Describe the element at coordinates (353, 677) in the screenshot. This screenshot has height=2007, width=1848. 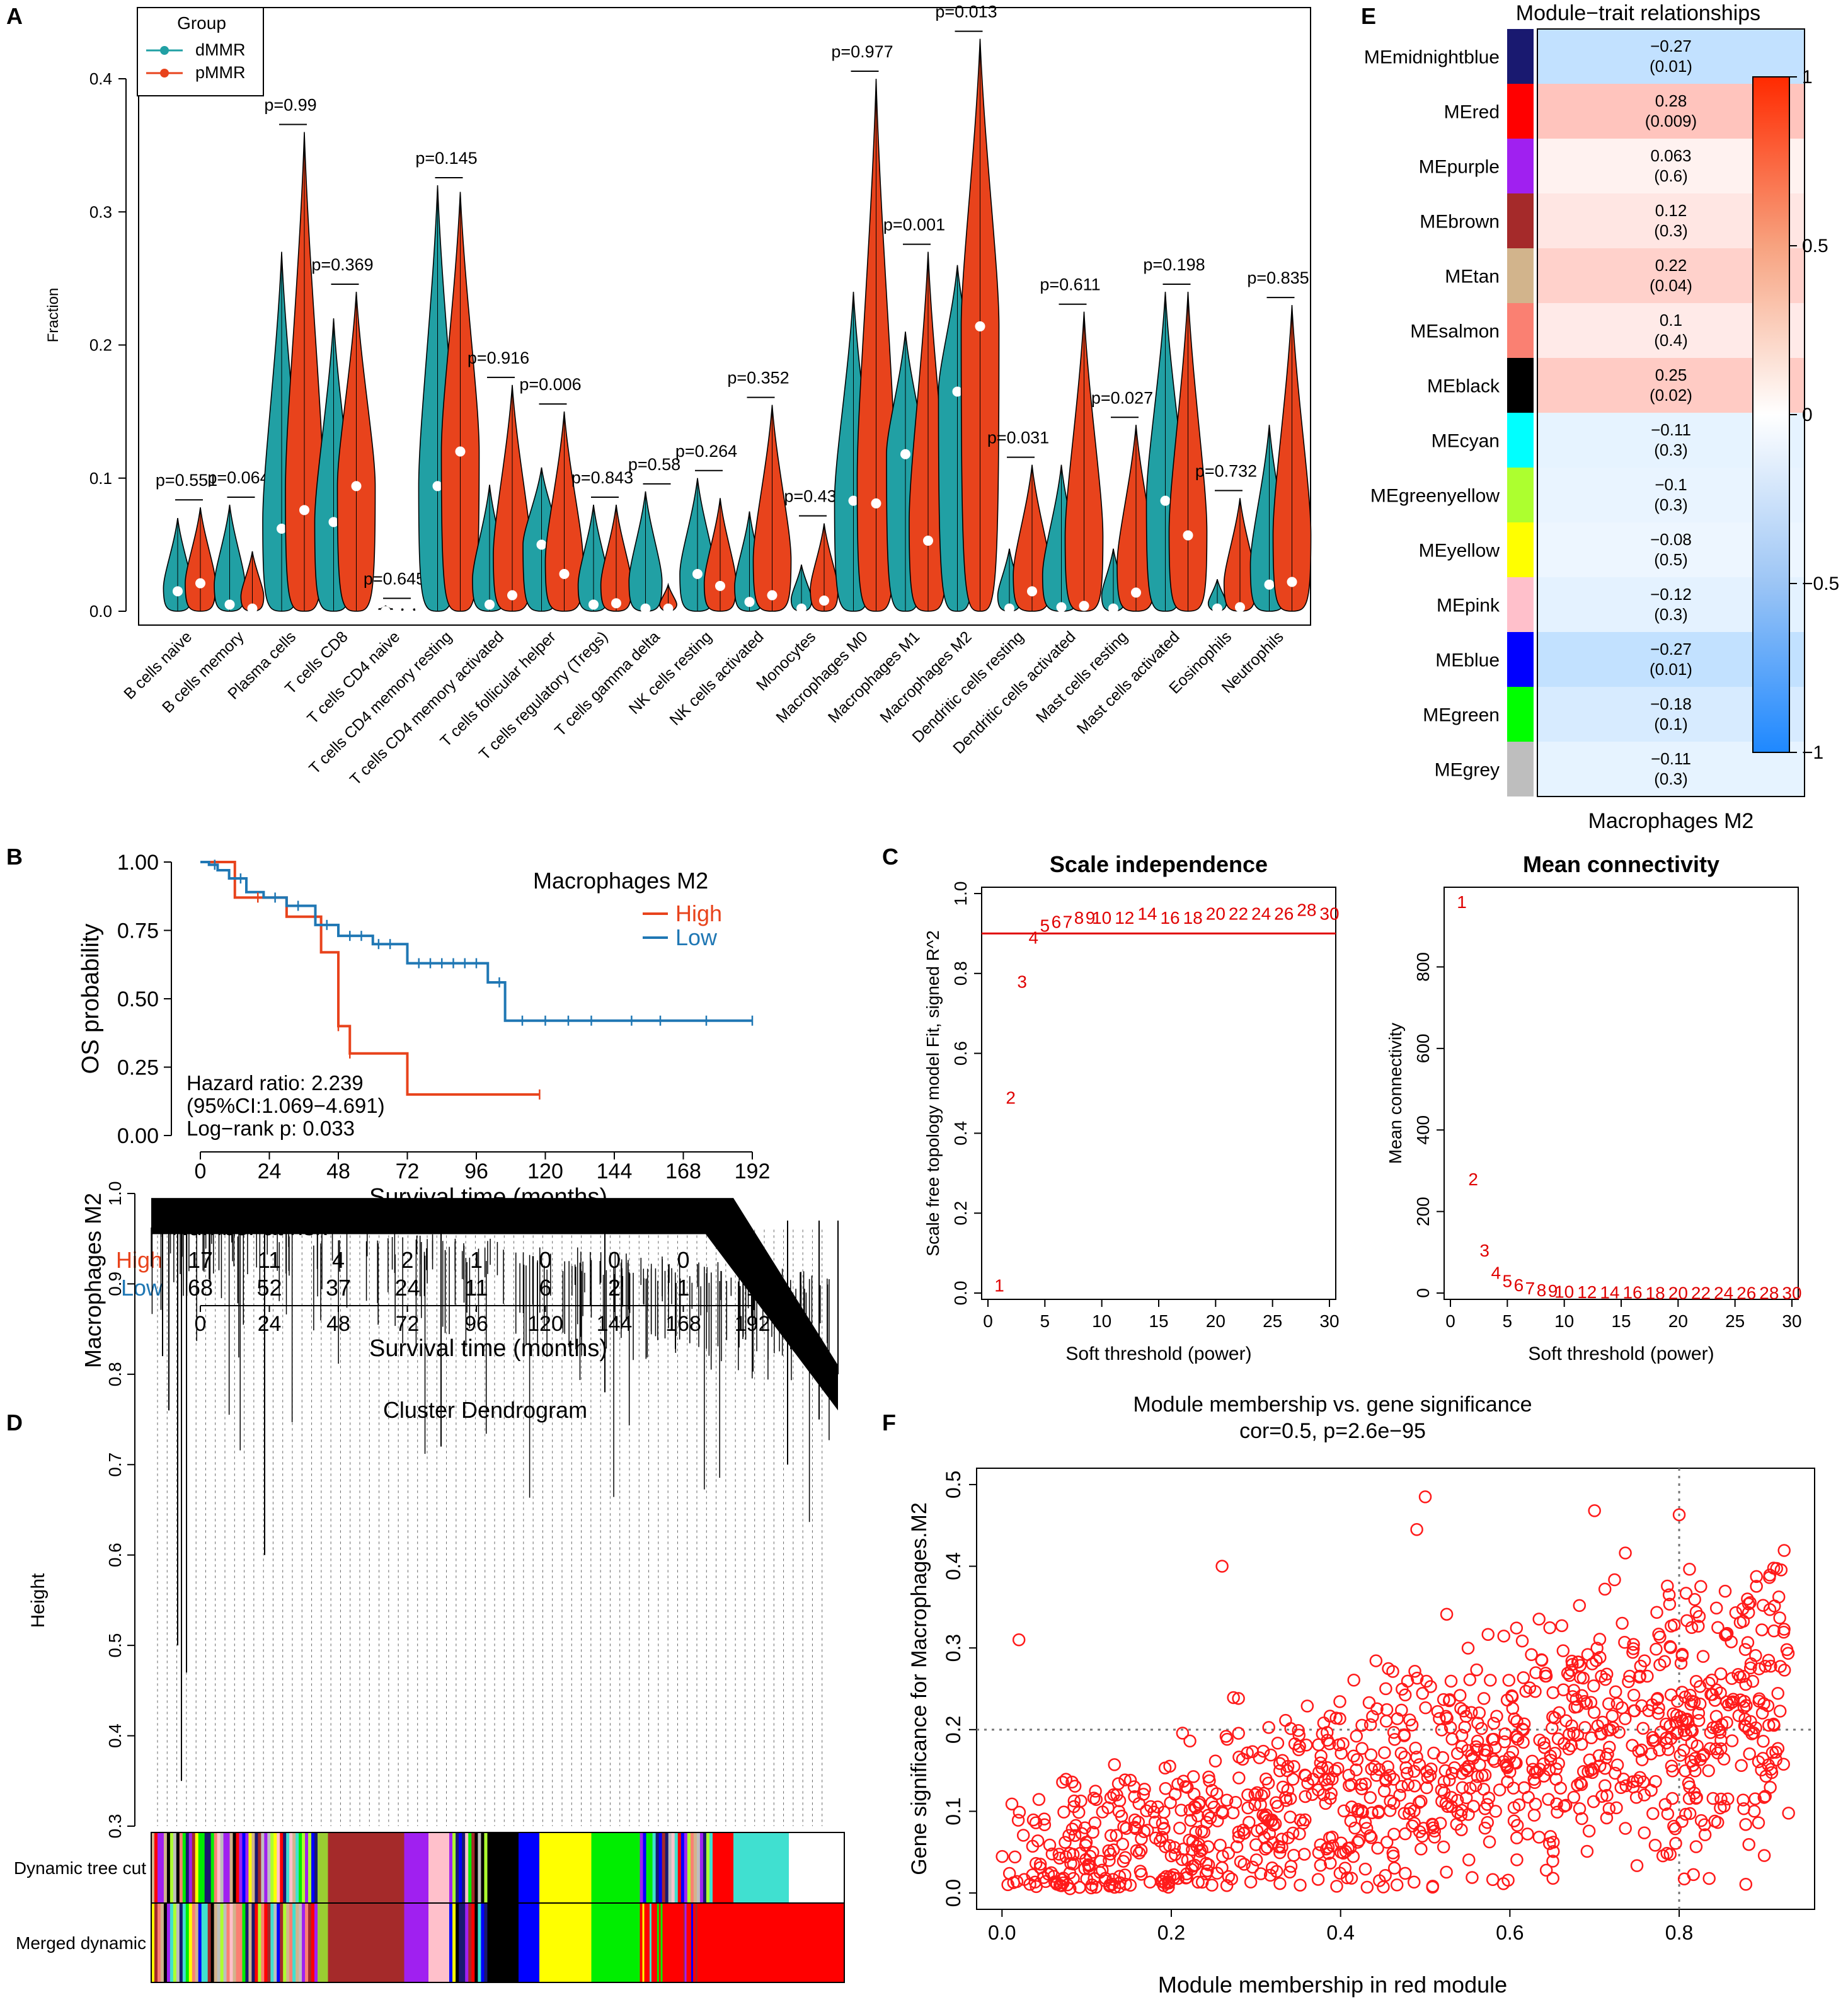
I see `x-tick-label: T cells CD4 naive` at that location.